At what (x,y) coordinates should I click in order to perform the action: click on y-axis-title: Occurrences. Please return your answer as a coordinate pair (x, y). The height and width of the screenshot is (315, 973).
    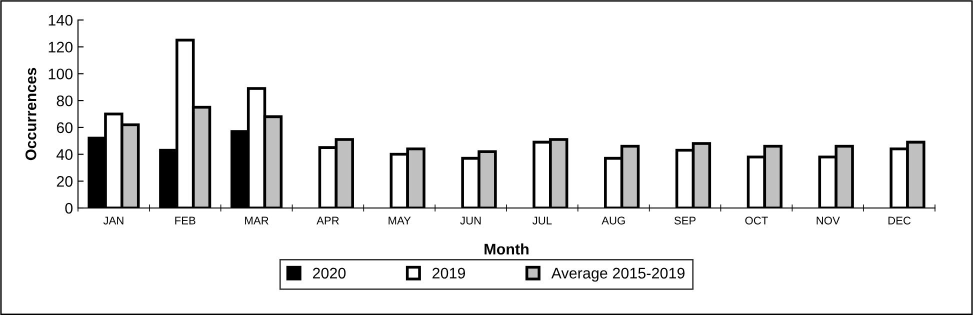
    Looking at the image, I should click on (30, 114).